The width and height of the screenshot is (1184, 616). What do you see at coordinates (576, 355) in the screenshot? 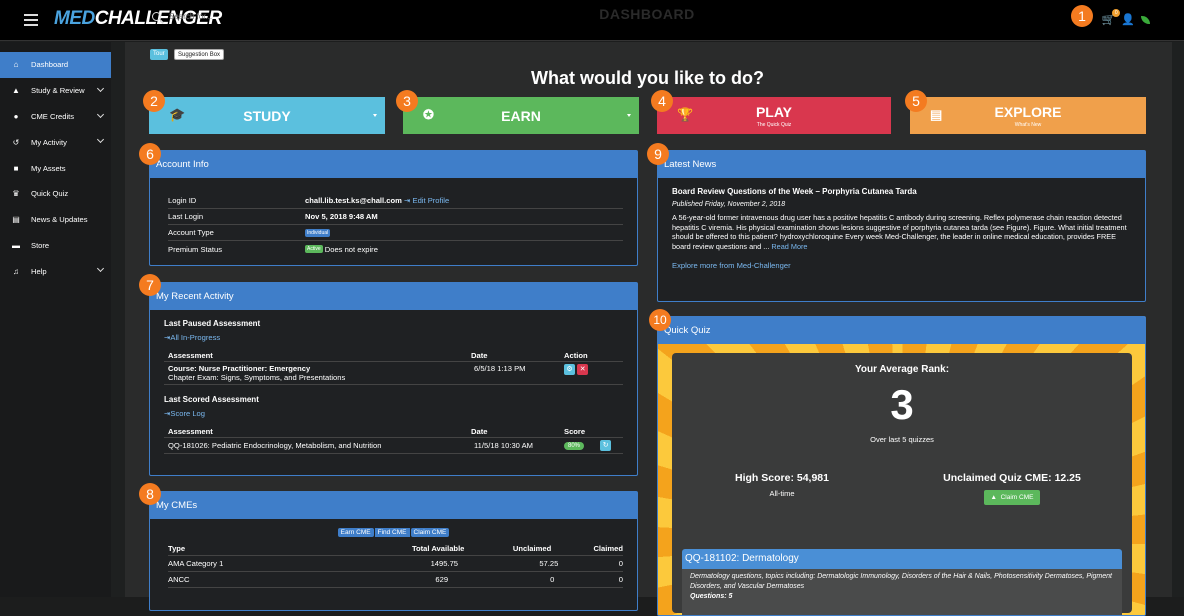
I see `col-header: Action` at bounding box center [576, 355].